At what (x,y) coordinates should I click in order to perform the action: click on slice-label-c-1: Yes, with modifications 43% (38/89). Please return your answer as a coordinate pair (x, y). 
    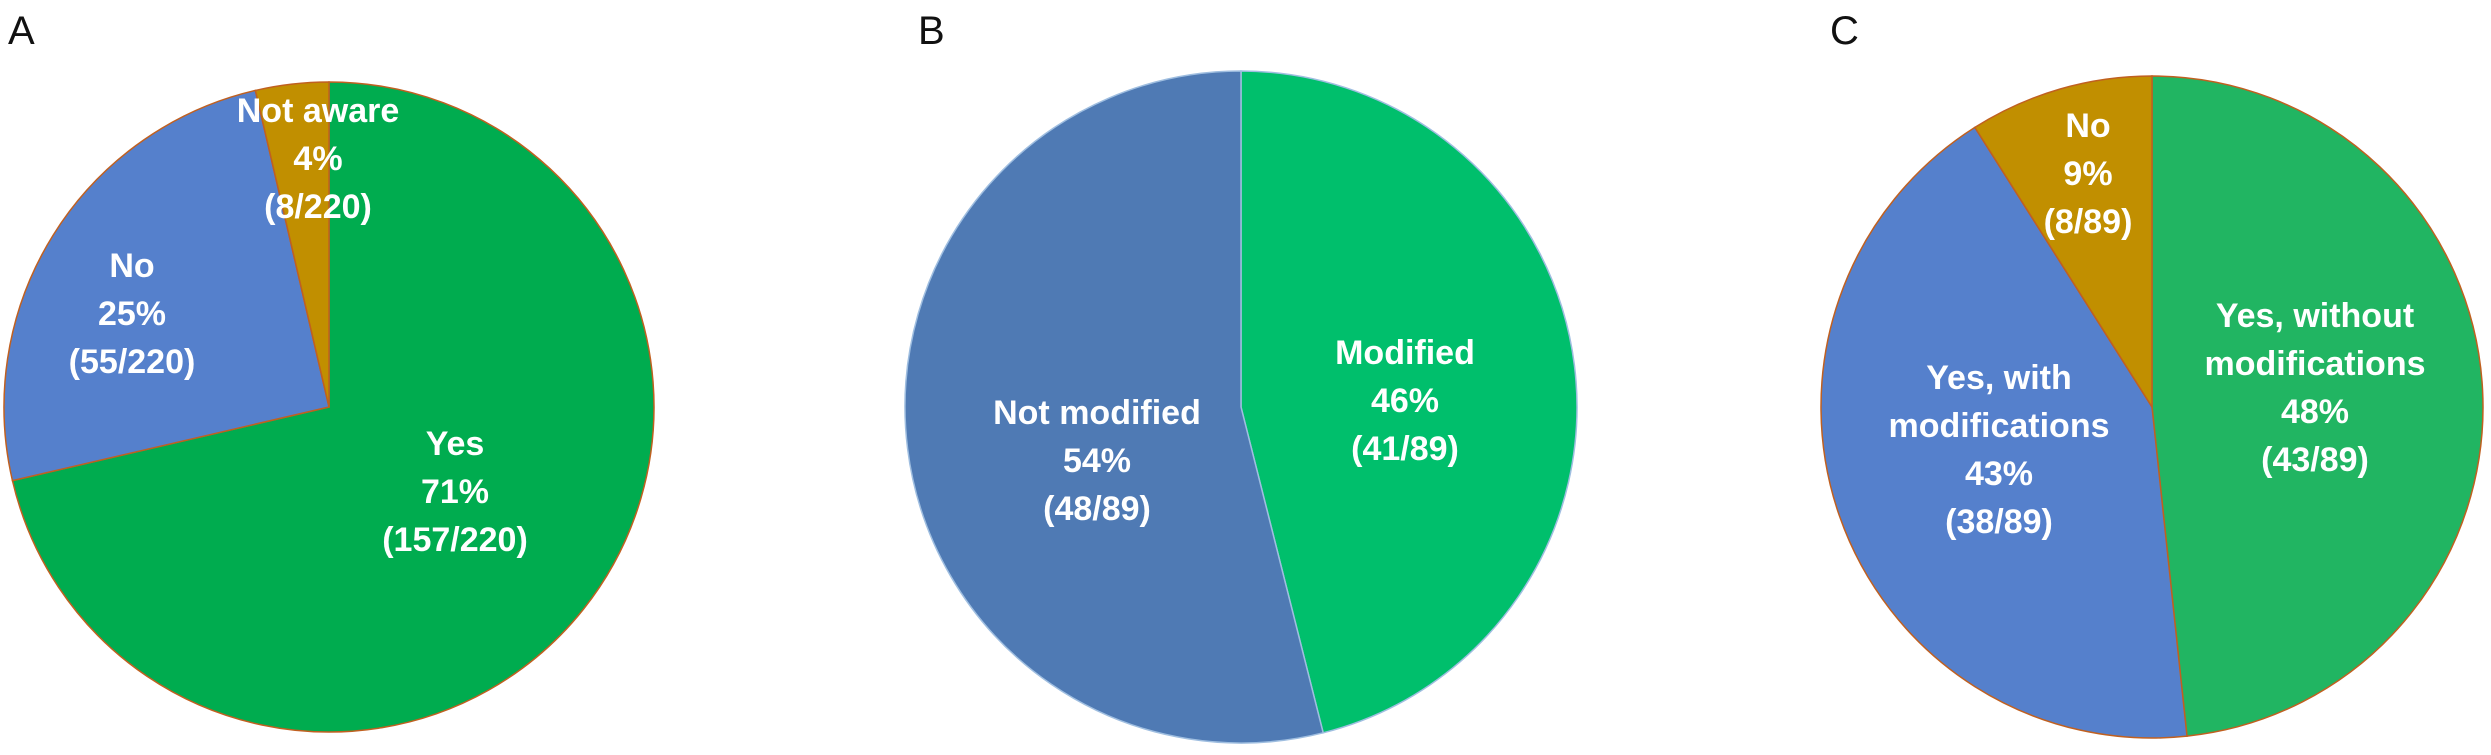
    Looking at the image, I should click on (1998, 450).